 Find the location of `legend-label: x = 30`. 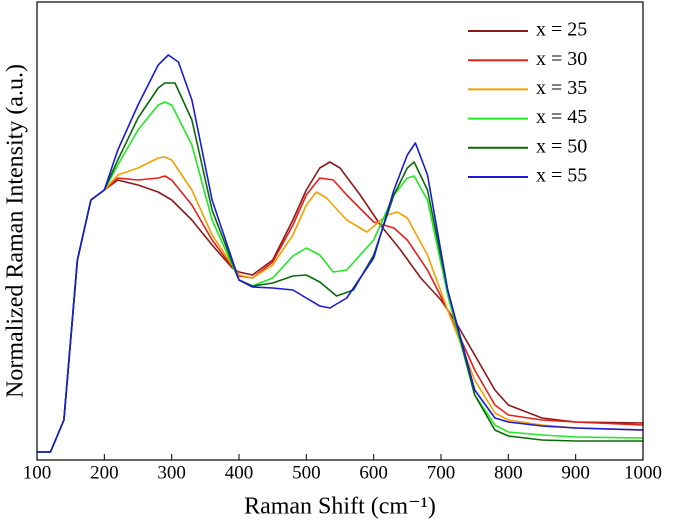

legend-label: x = 30 is located at coordinates (561, 59).